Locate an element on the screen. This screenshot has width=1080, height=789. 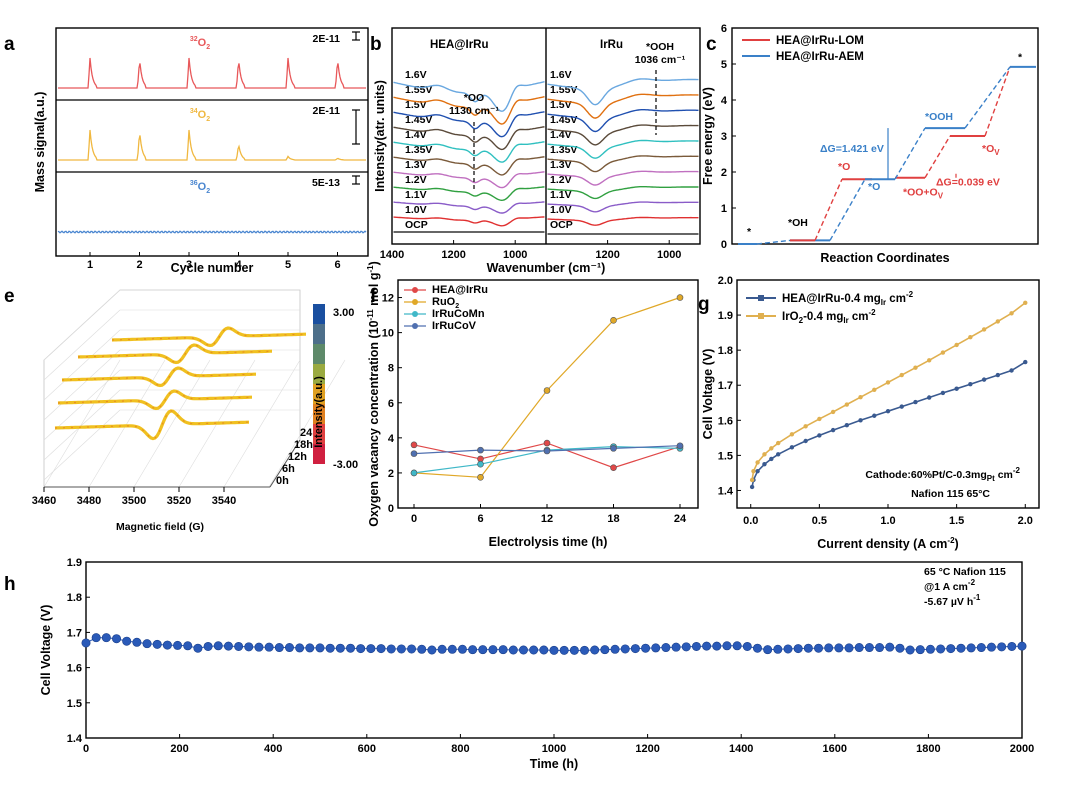
panel-g-note-cathode: Cathode:60%Pt/C-0.3mgPt cm-2 is located at coordinates (942, 474).